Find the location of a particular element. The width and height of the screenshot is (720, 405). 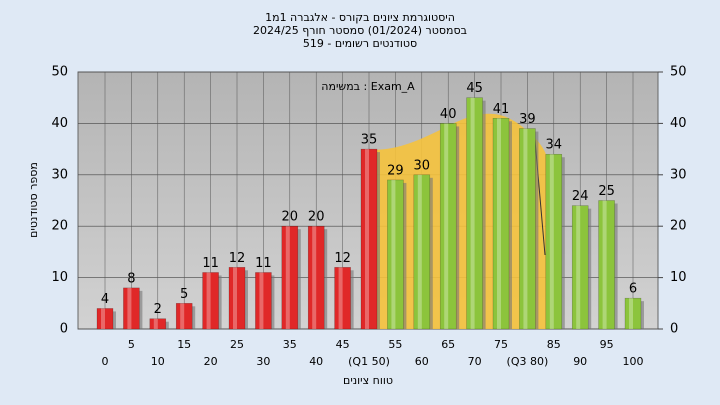

y-tick-label: 20 is located at coordinates (59, 226).